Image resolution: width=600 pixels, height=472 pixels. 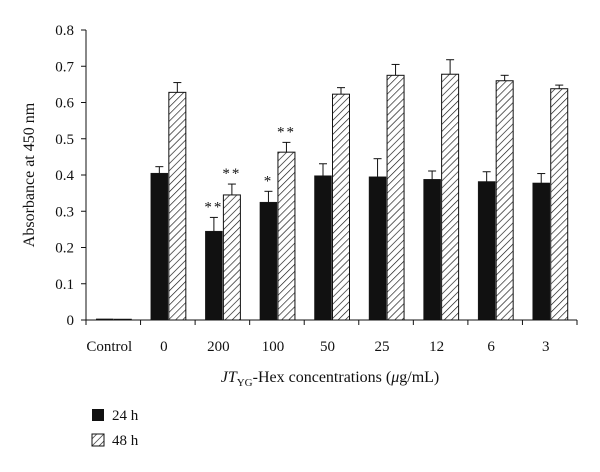 What do you see at coordinates (273, 347) in the screenshot?
I see `x-tick-label: 100` at bounding box center [273, 347].